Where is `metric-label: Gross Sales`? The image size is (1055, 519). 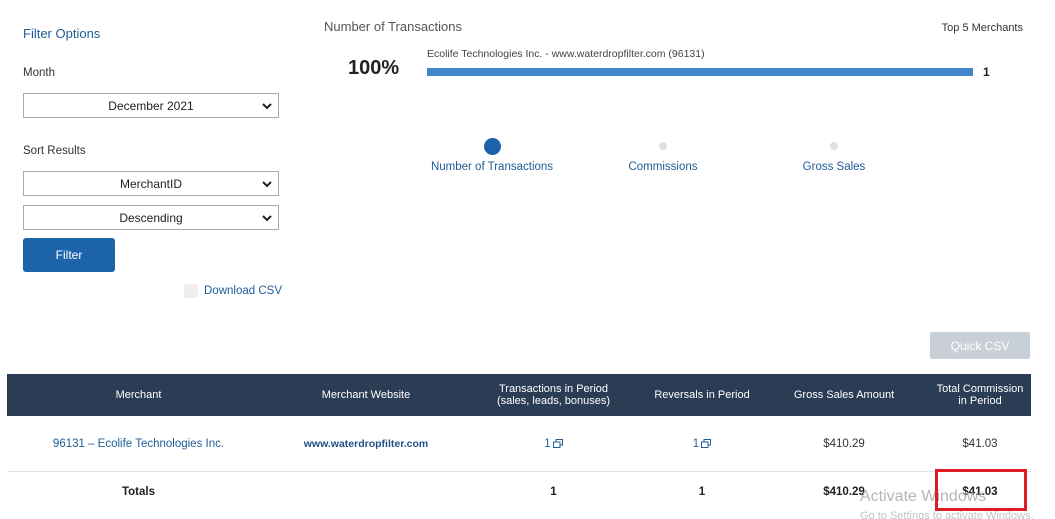
metric-label: Gross Sales is located at coordinates (834, 167).